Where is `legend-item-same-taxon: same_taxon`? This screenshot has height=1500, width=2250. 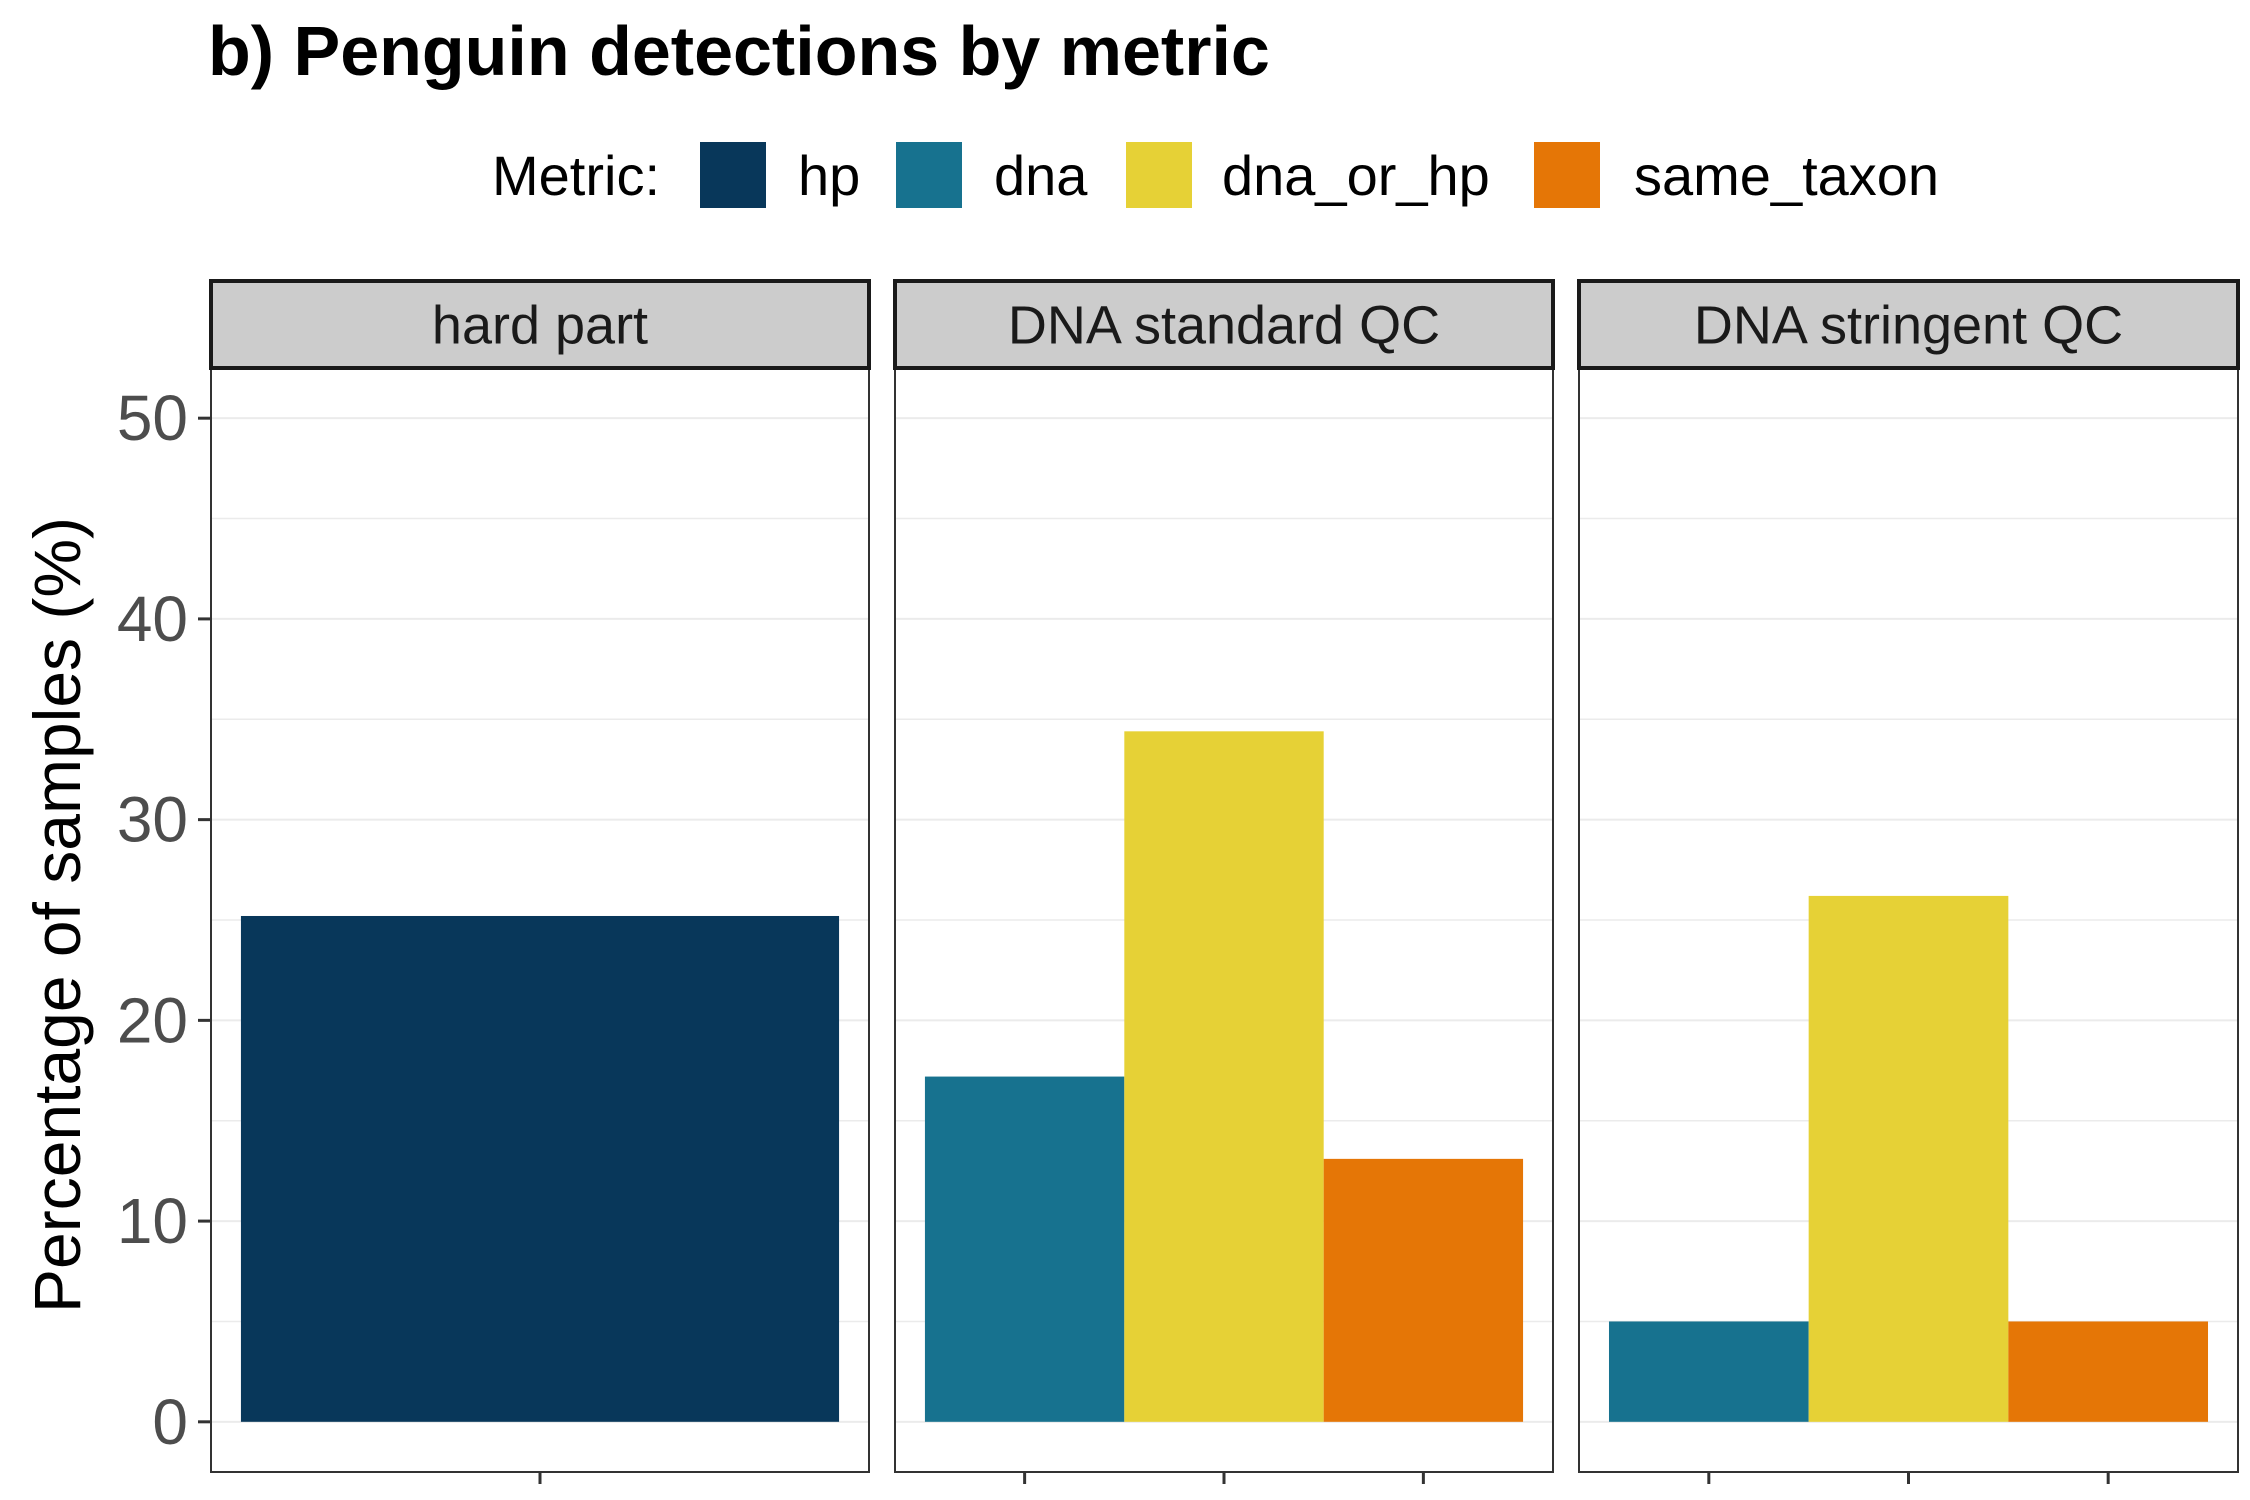 legend-item-same-taxon: same_taxon is located at coordinates (1736, 175).